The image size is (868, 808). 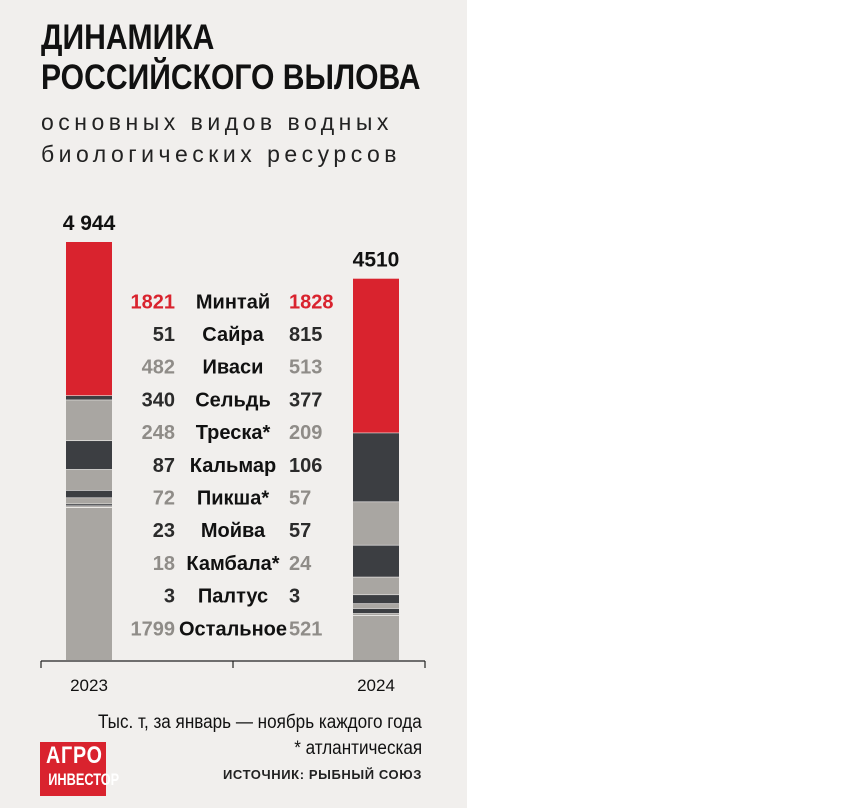 I want to click on data-label-2024-6: 106, so click(x=305, y=466).